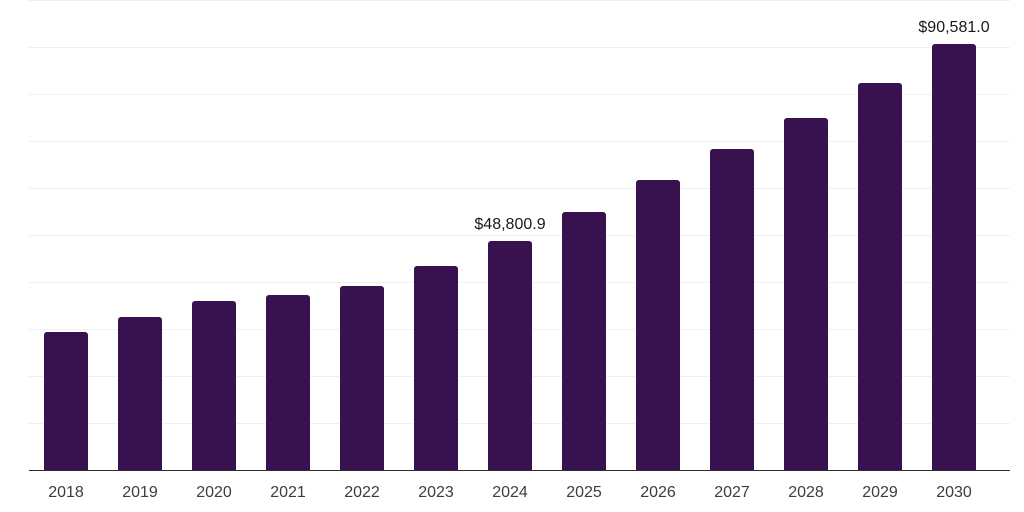 The image size is (1024, 512). What do you see at coordinates (880, 276) in the screenshot?
I see `bar-2029` at bounding box center [880, 276].